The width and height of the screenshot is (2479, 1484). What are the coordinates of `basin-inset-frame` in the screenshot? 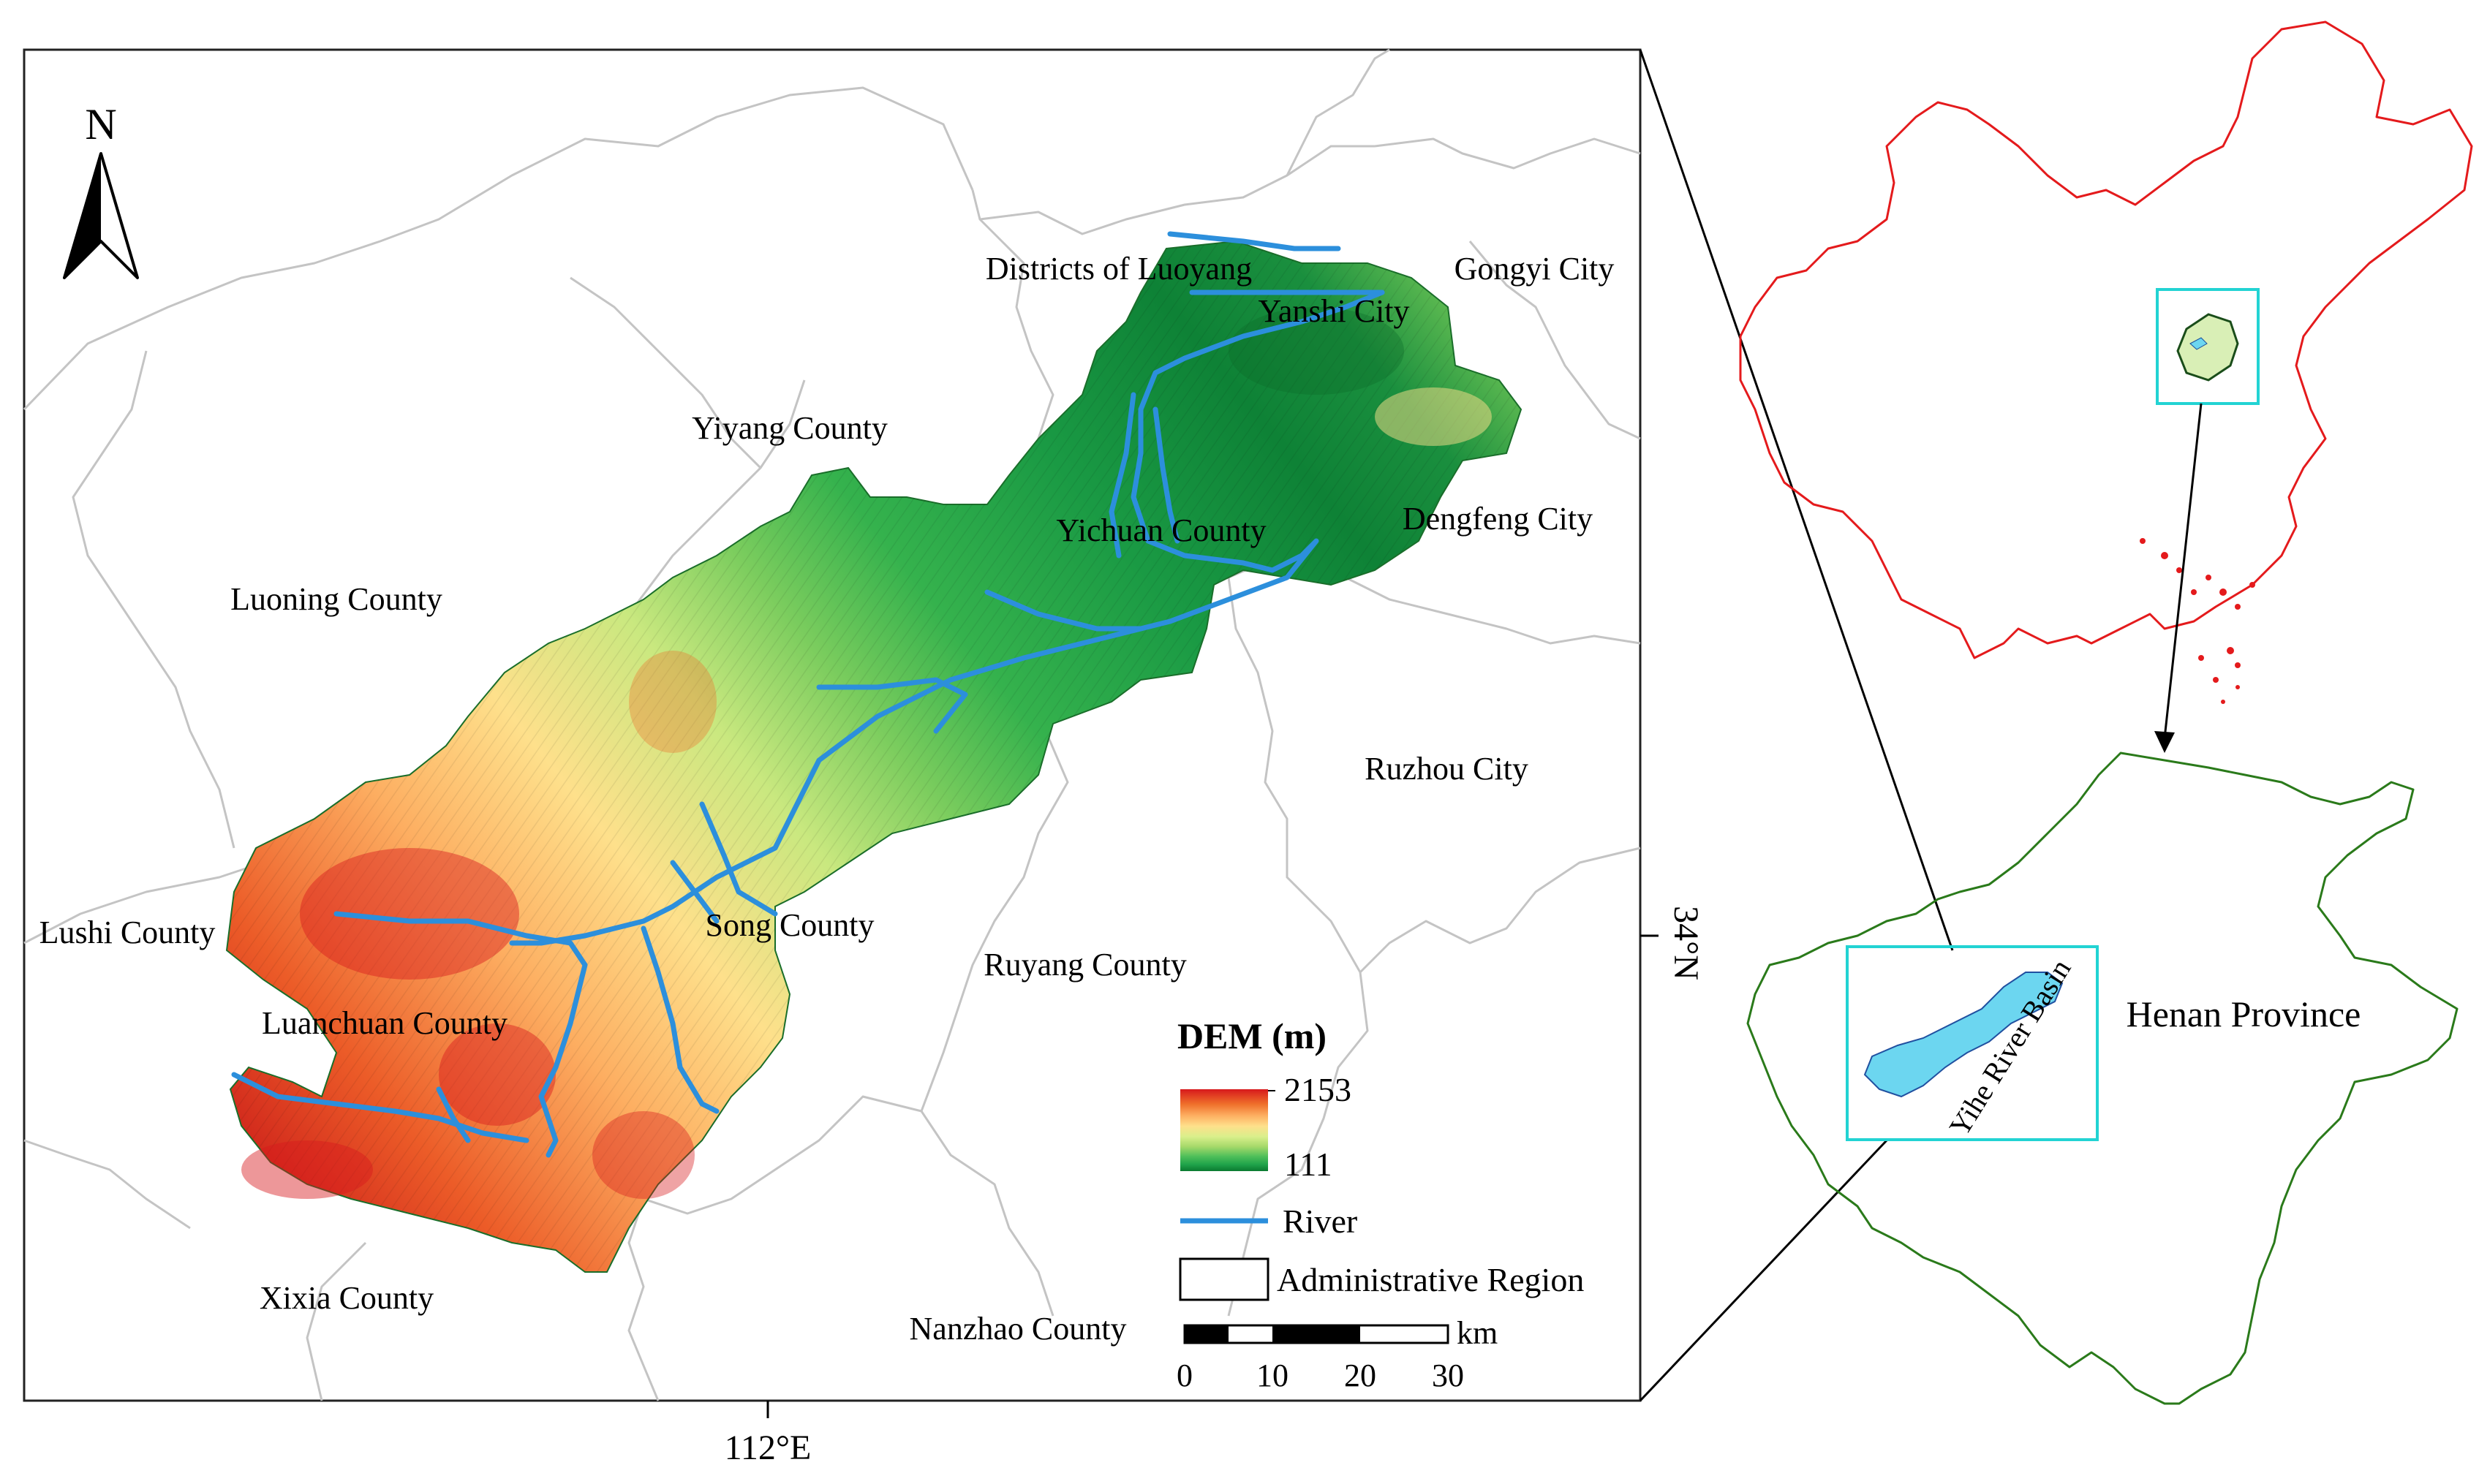 It's located at (1972, 1043).